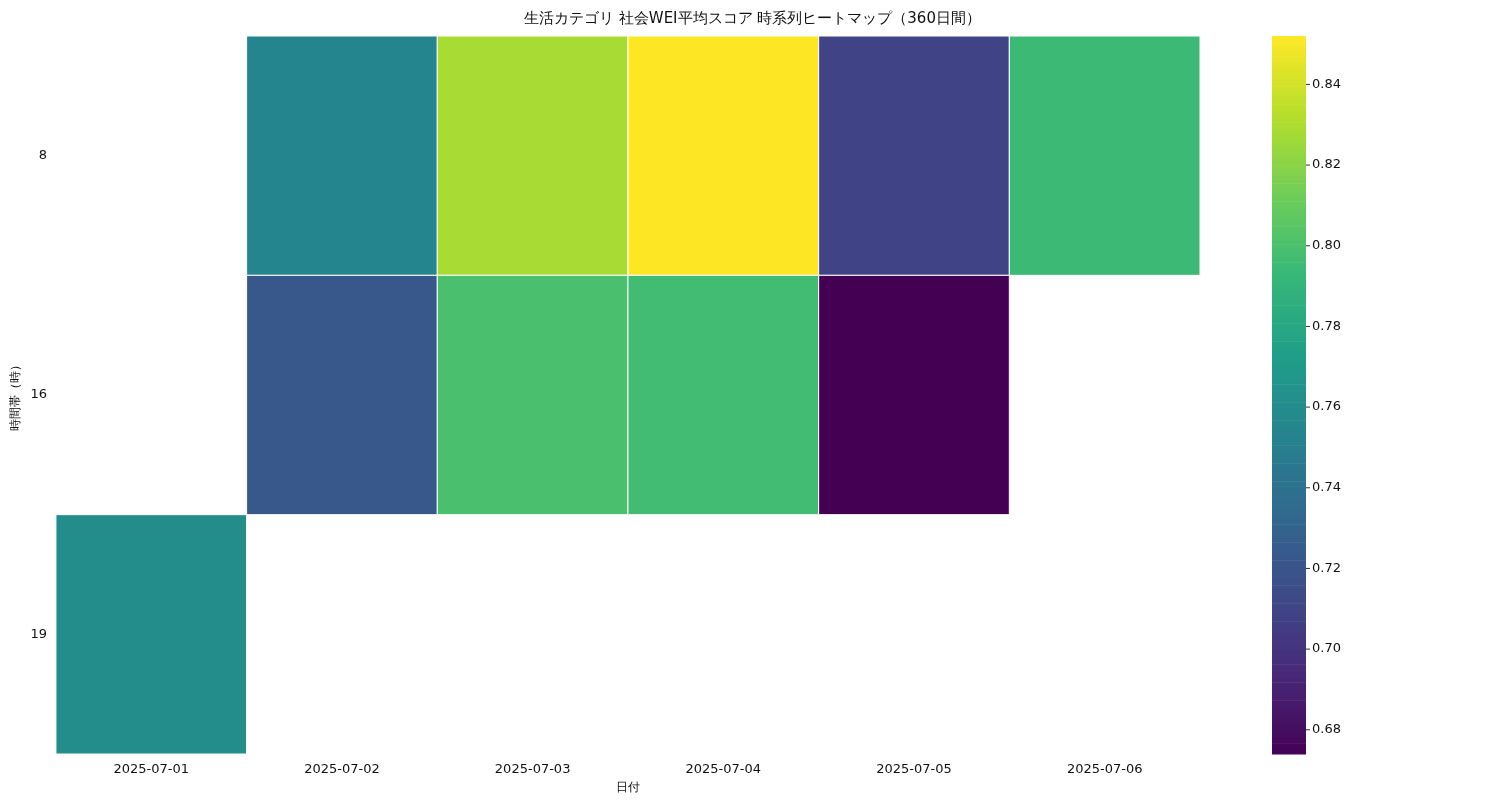 This screenshot has height=800, width=1500. What do you see at coordinates (1326, 245) in the screenshot?
I see `color-bar-label: 0.80` at bounding box center [1326, 245].